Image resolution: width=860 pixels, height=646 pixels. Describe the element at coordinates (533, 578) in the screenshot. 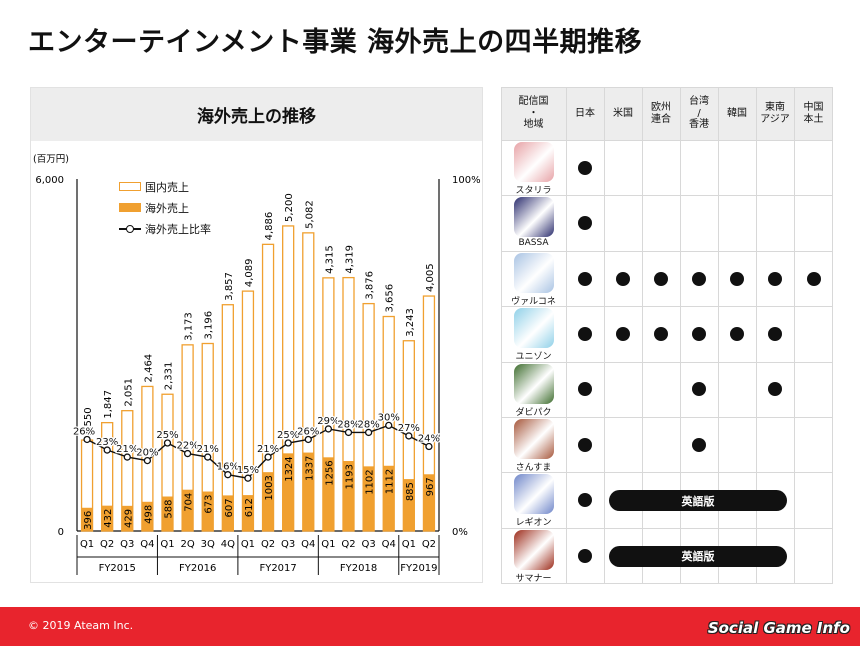

I see `app-name: サマナー` at that location.